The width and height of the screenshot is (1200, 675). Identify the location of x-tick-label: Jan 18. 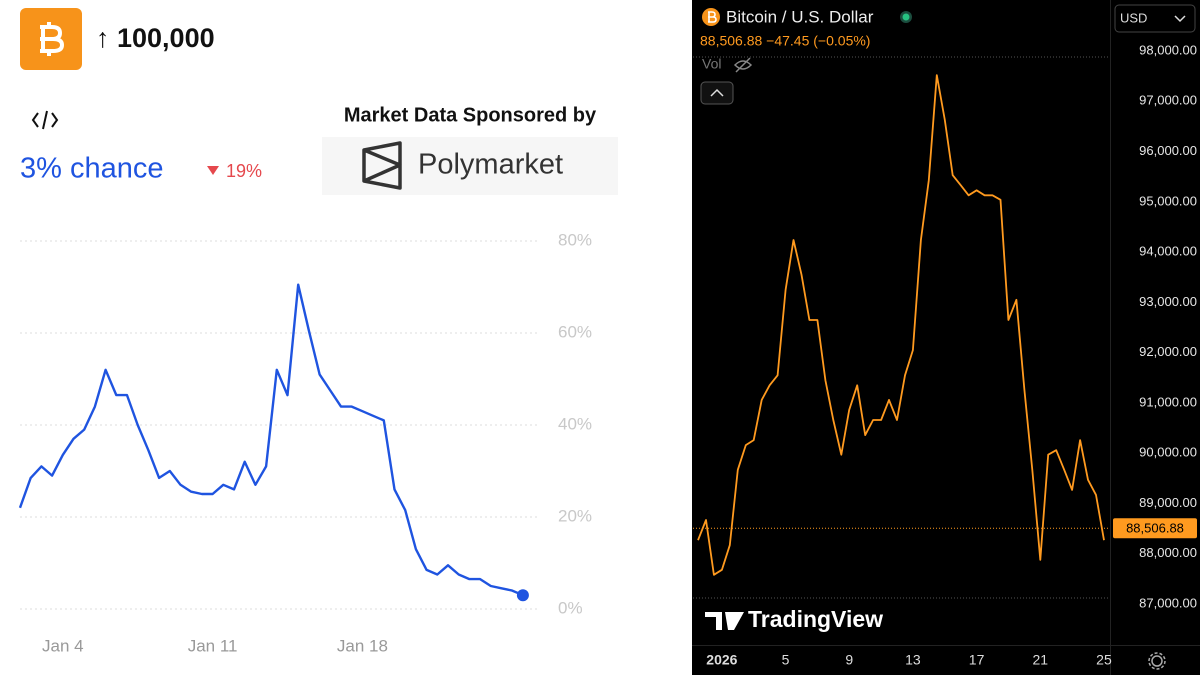
(362, 645).